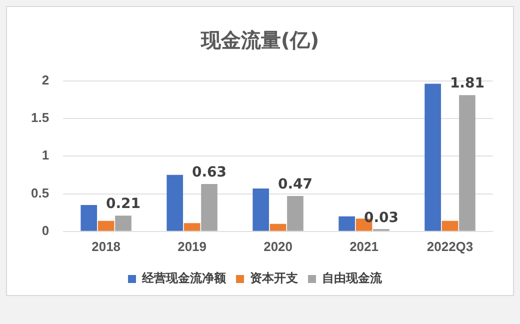 This screenshot has width=520, height=324. I want to click on x-tick-label: 2021, so click(364, 246).